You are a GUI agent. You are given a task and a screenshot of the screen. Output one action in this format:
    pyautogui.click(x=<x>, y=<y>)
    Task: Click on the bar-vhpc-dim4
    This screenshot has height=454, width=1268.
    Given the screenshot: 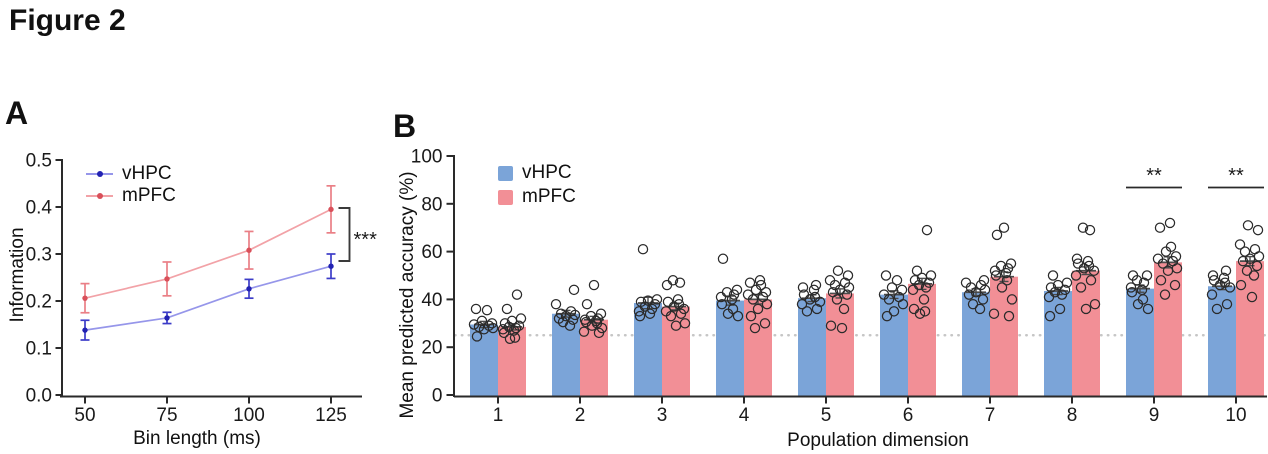 What is the action you would take?
    pyautogui.click(x=730, y=348)
    